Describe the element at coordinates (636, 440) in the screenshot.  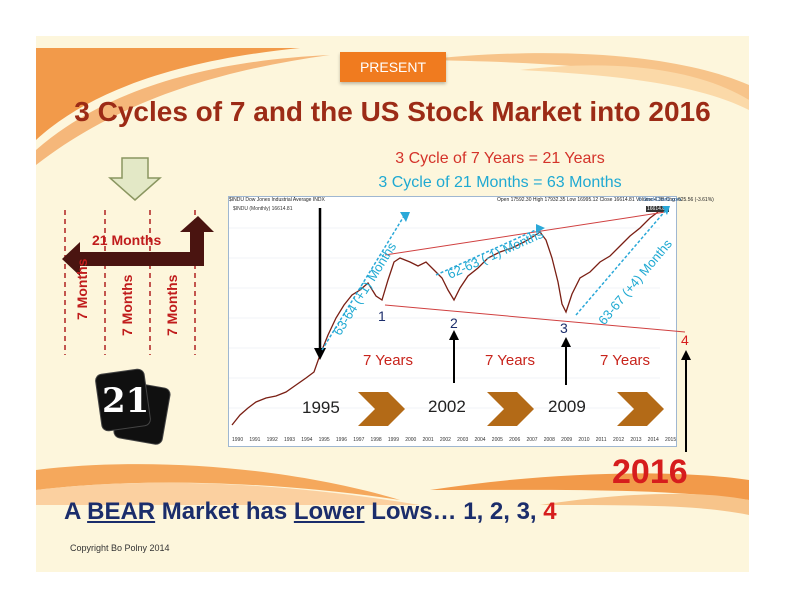
I see `x-tick-label: 2013` at that location.